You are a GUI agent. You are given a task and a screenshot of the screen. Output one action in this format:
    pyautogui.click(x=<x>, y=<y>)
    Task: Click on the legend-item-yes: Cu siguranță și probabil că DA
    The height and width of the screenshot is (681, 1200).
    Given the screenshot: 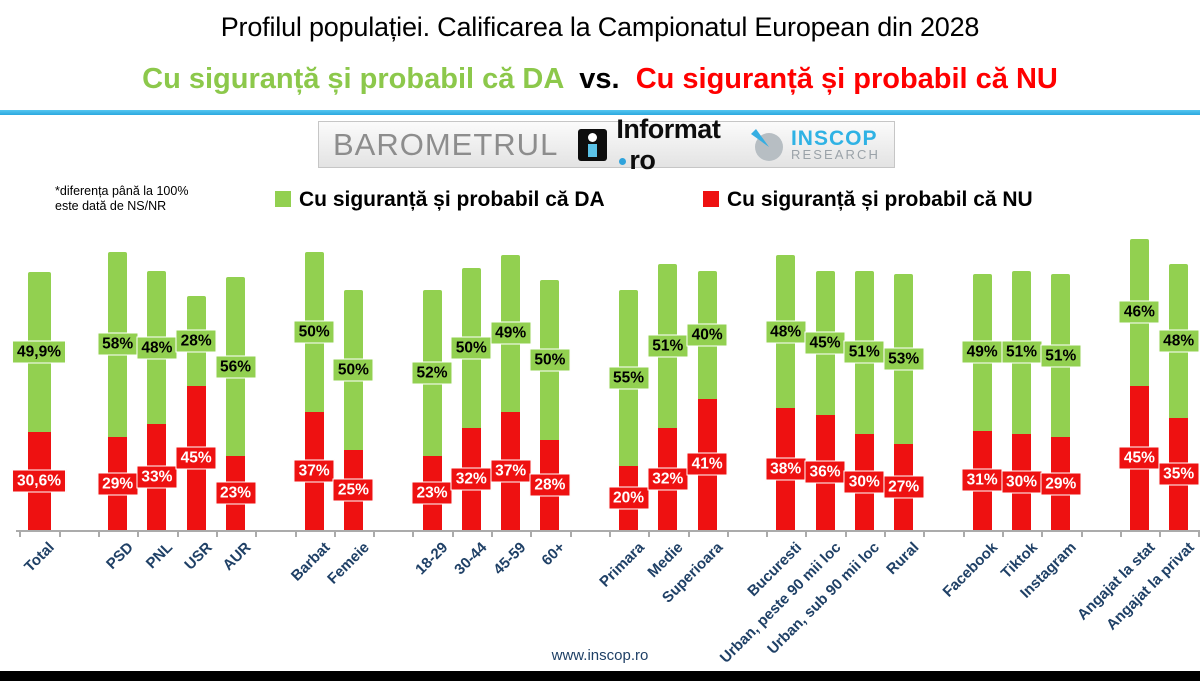 What is the action you would take?
    pyautogui.click(x=440, y=200)
    